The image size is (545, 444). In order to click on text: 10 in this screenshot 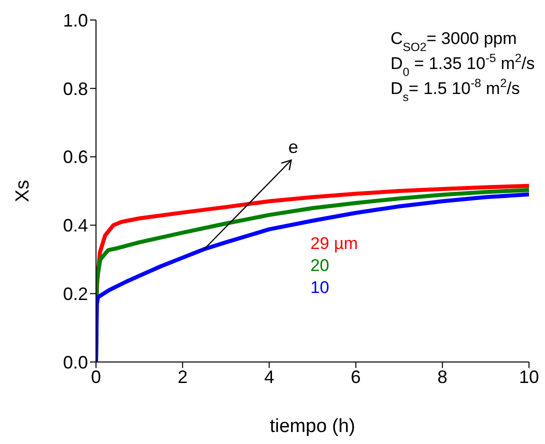, I will do `click(320, 288)`.